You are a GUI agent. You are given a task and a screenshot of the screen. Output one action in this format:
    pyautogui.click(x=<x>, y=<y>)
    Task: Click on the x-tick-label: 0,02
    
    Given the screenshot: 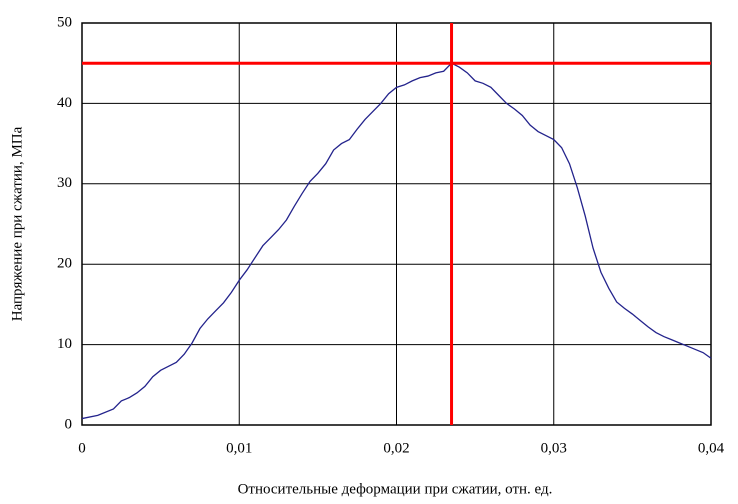 What is the action you would take?
    pyautogui.click(x=396, y=448)
    